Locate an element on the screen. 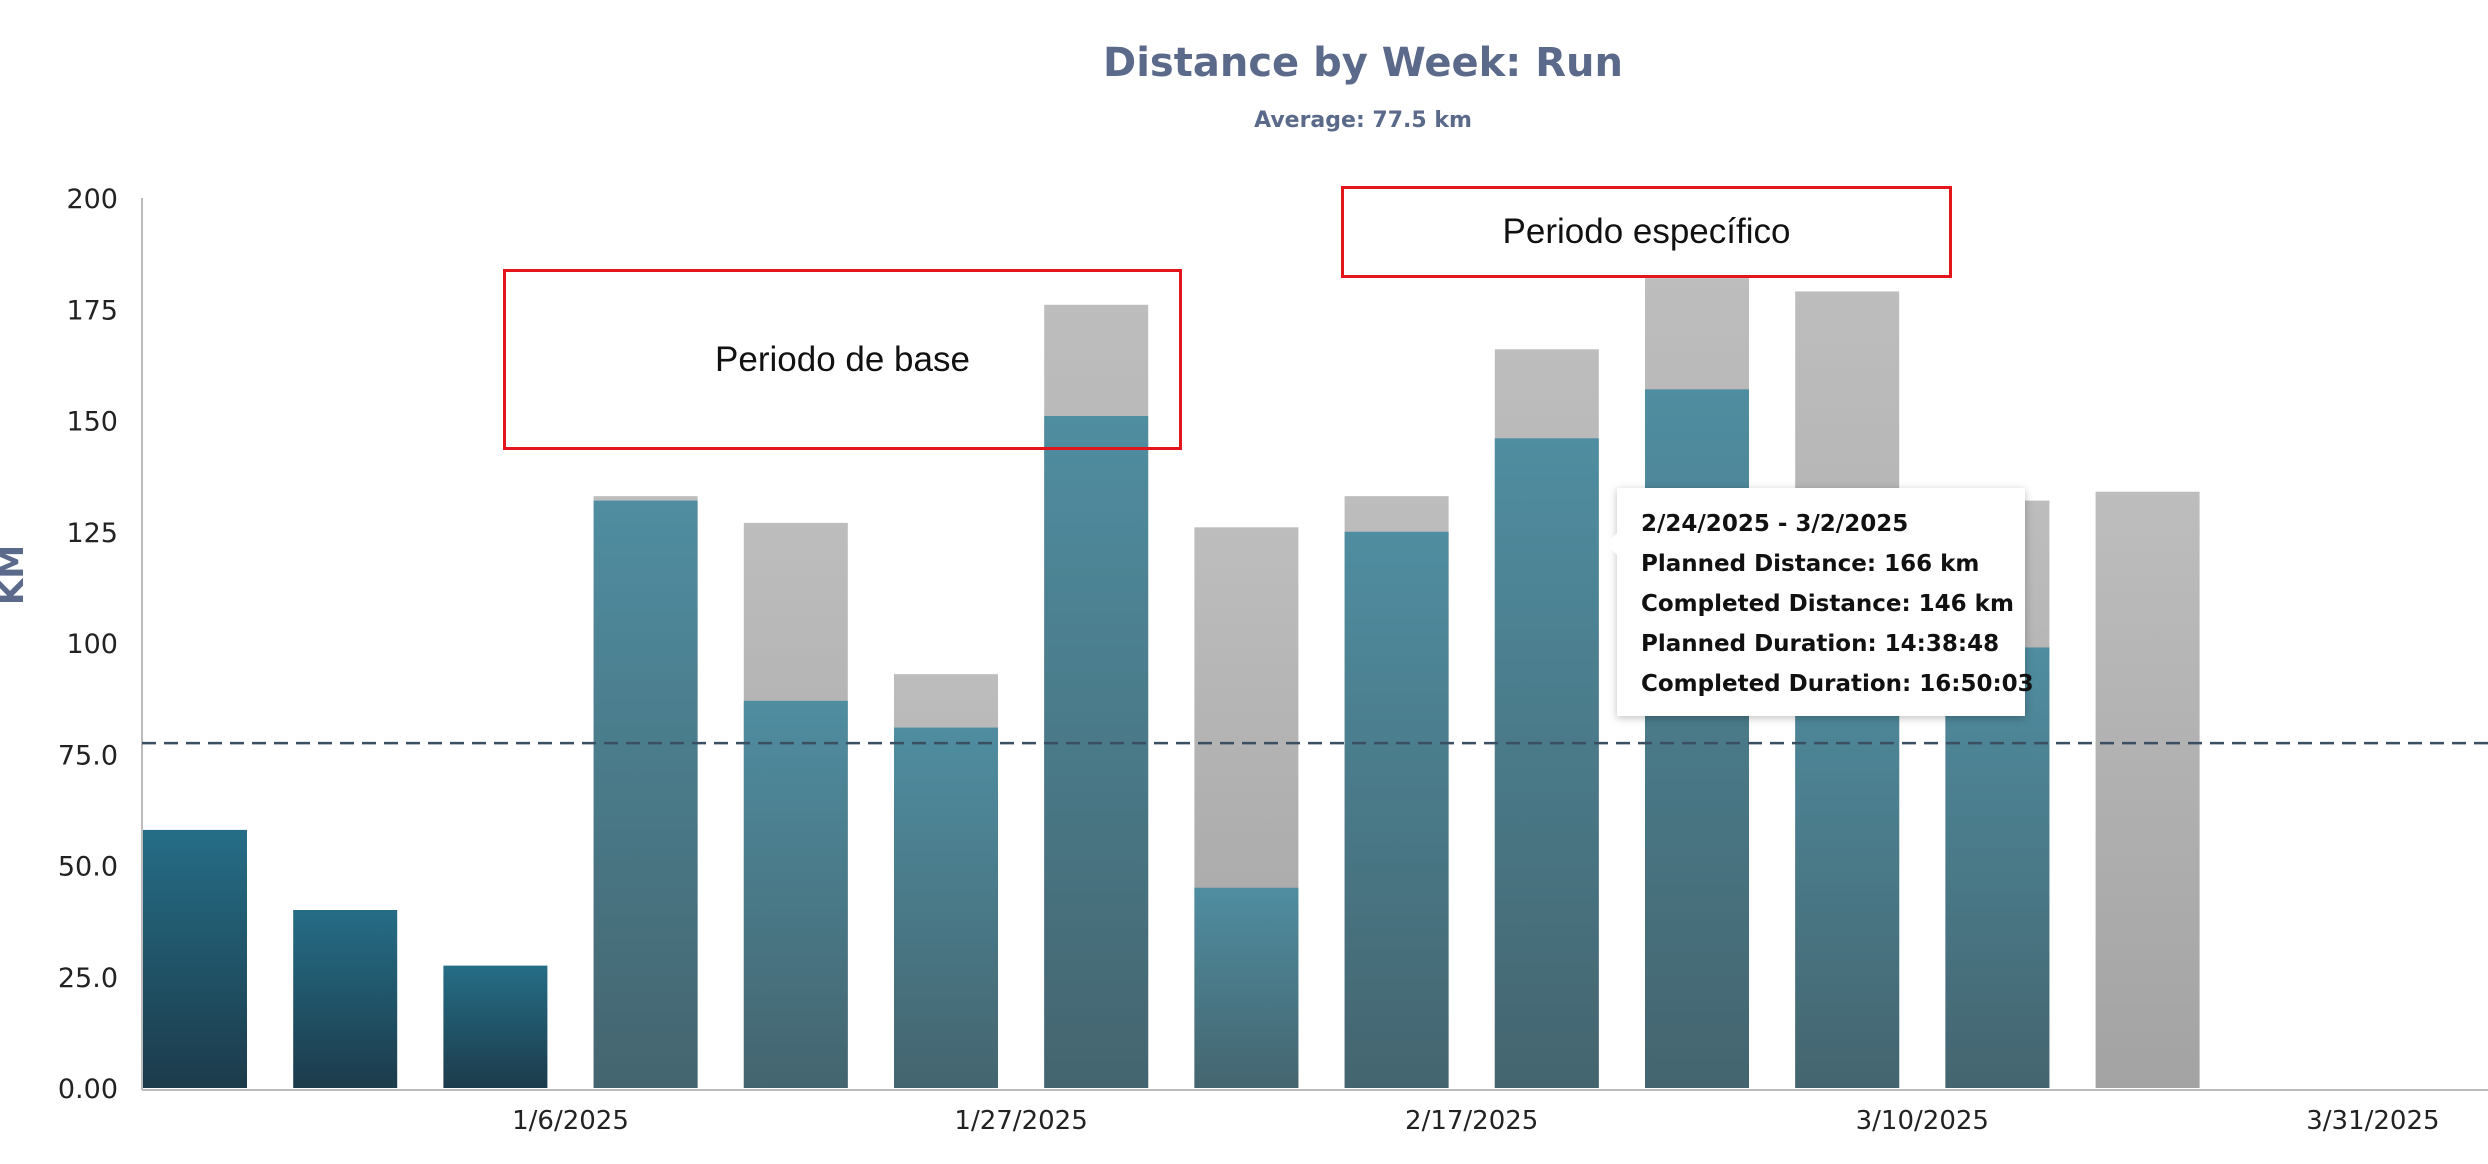  y-tick-label: 25.0 is located at coordinates (88, 978).